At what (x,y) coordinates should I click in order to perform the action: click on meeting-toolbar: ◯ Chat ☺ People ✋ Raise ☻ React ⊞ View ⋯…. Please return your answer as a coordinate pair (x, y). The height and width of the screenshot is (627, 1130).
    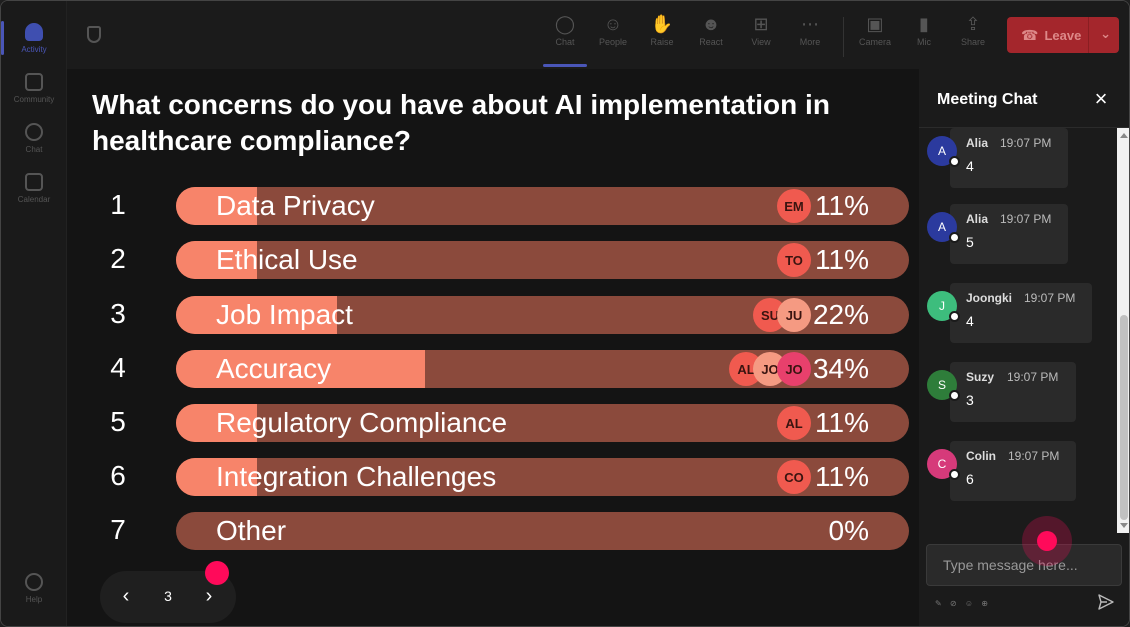
    Looking at the image, I should click on (598, 35).